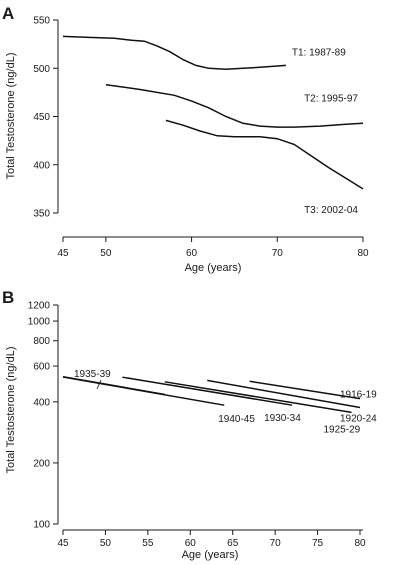  Describe the element at coordinates (319, 52) in the screenshot. I see `series-label-t1-1987-89: T1: 1987-89` at that location.